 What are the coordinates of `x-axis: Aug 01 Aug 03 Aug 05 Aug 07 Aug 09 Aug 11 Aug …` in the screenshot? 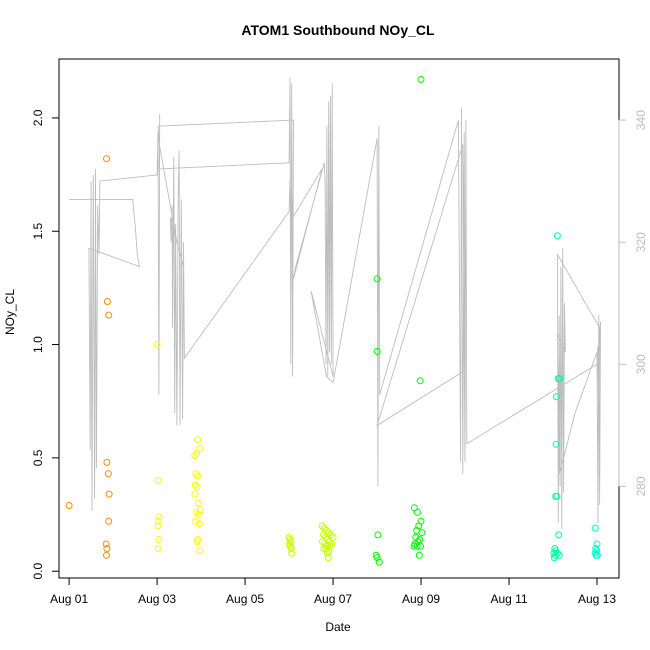 It's located at (333, 591).